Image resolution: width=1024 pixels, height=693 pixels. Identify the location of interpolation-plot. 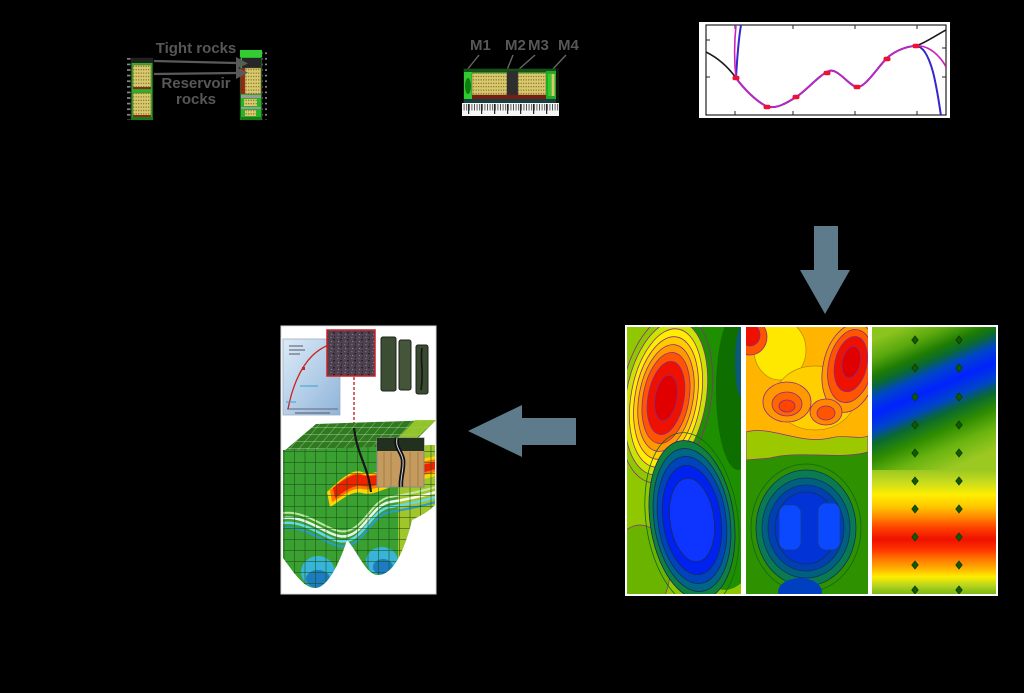
(824, 70).